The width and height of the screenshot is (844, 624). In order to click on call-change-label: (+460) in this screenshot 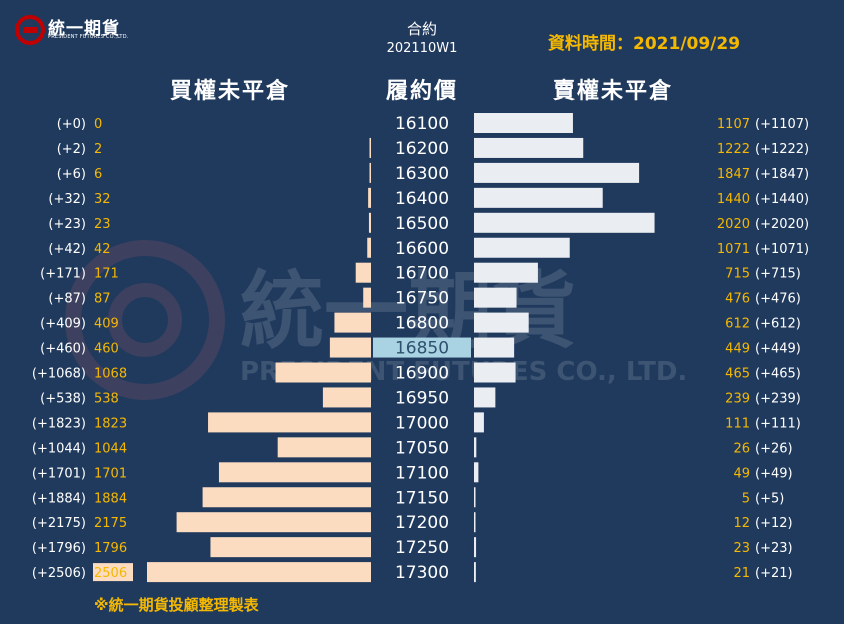, I will do `click(63, 349)`.